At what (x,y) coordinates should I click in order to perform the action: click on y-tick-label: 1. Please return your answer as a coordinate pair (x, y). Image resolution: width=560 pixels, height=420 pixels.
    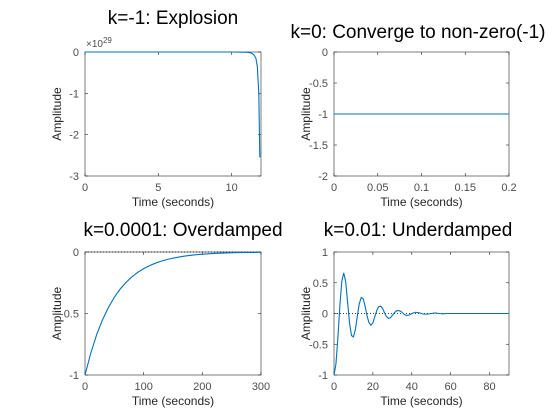
    Looking at the image, I should click on (325, 253).